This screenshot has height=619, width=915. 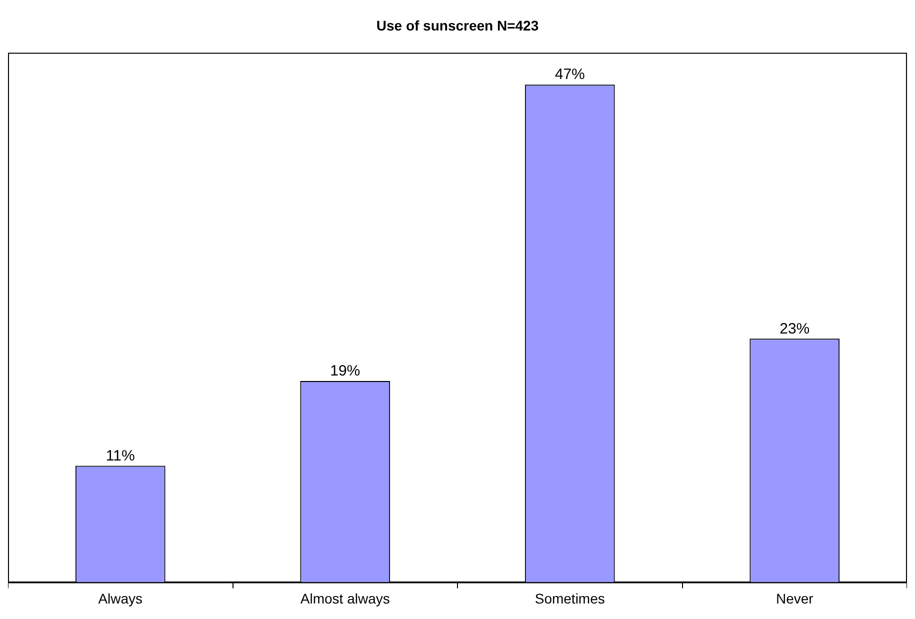 What do you see at coordinates (569, 598) in the screenshot?
I see `x-tick-label: Sometimes` at bounding box center [569, 598].